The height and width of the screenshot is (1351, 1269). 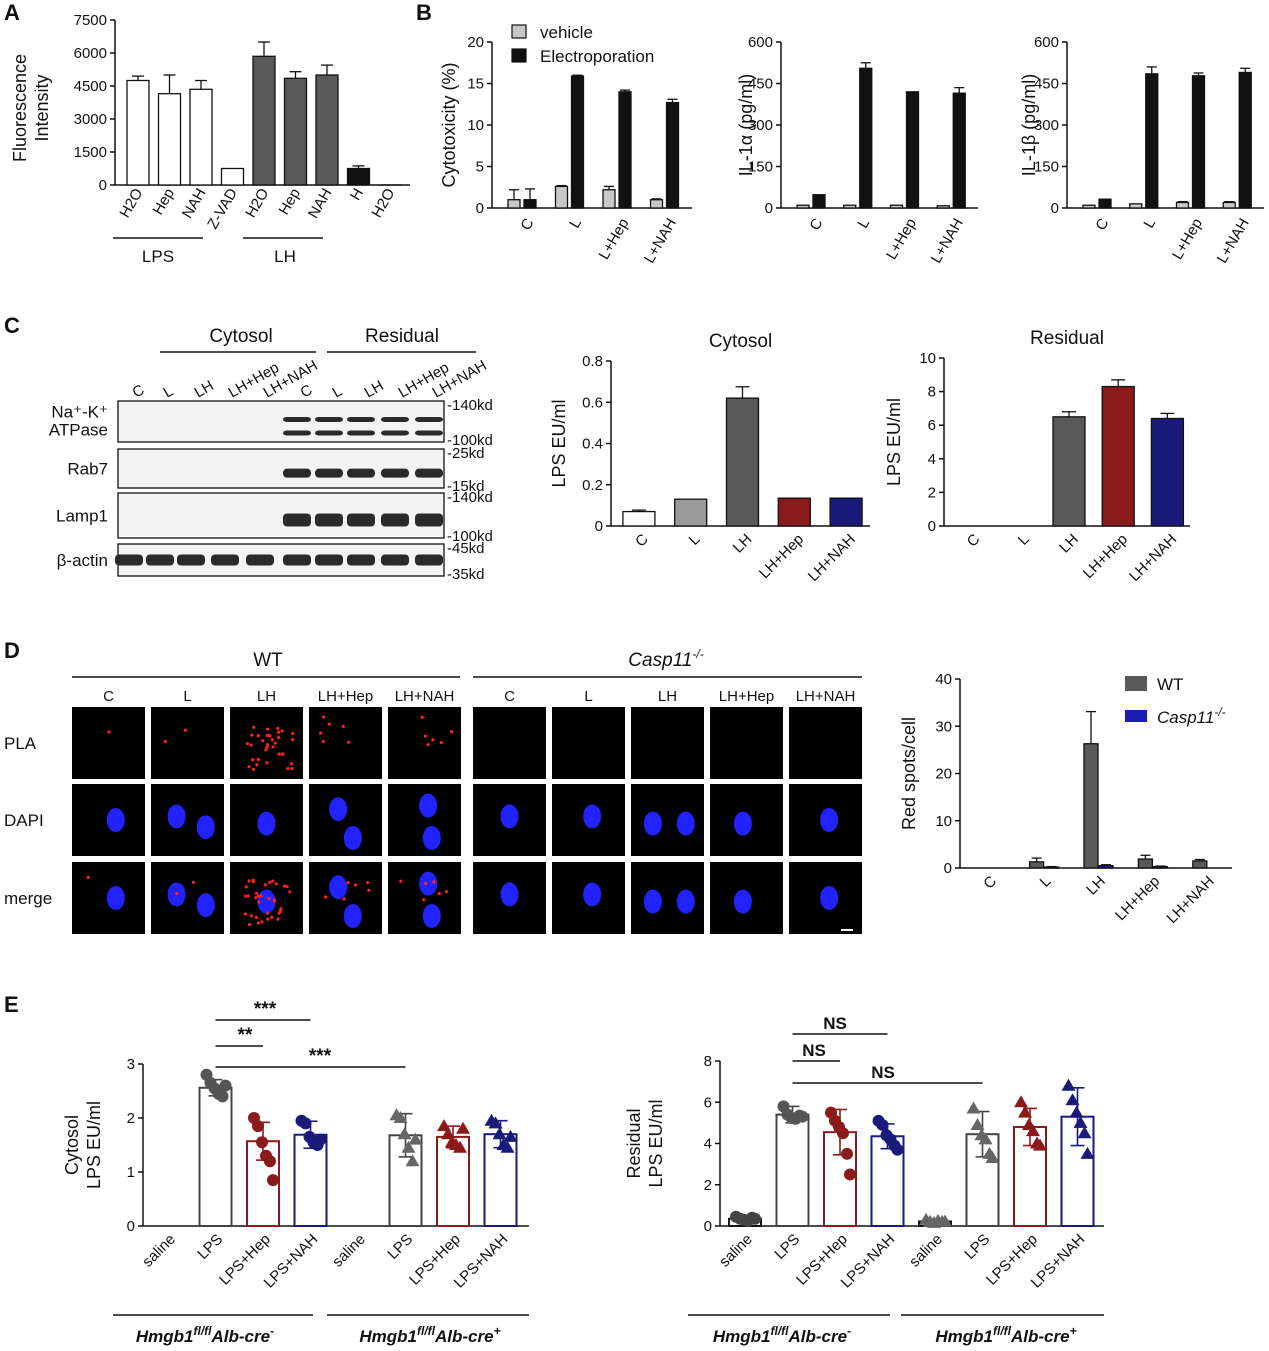 What do you see at coordinates (281, 468) in the screenshot?
I see `blot-strip` at bounding box center [281, 468].